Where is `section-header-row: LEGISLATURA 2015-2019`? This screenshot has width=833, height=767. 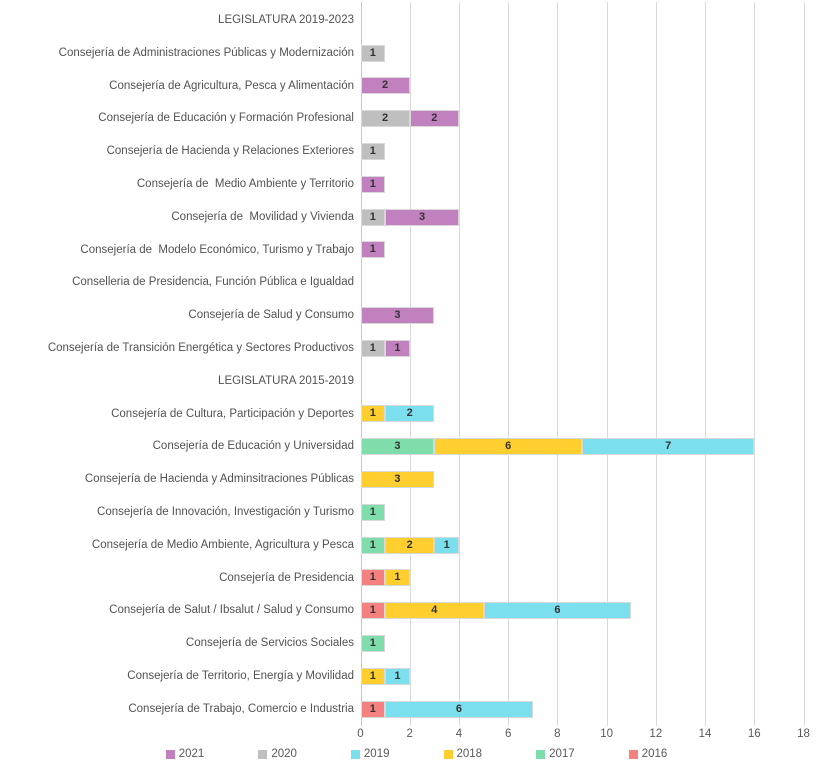
section-header-row: LEGISLATURA 2015-2019 is located at coordinates (416, 381).